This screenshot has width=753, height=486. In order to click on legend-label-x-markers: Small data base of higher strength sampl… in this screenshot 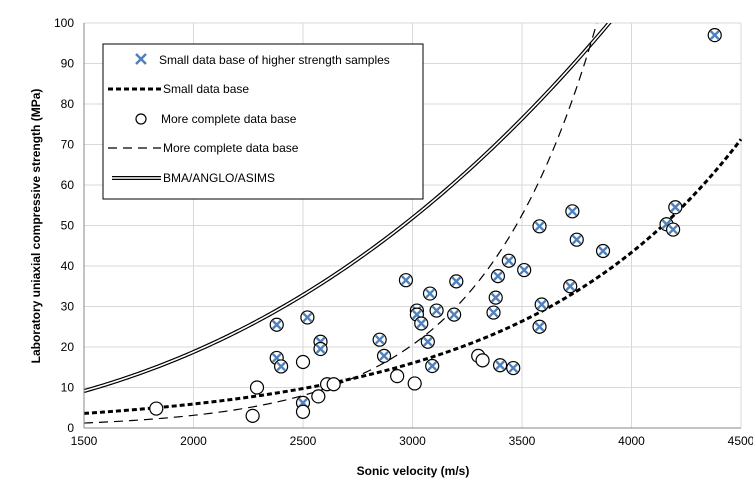, I will do `click(274, 60)`.